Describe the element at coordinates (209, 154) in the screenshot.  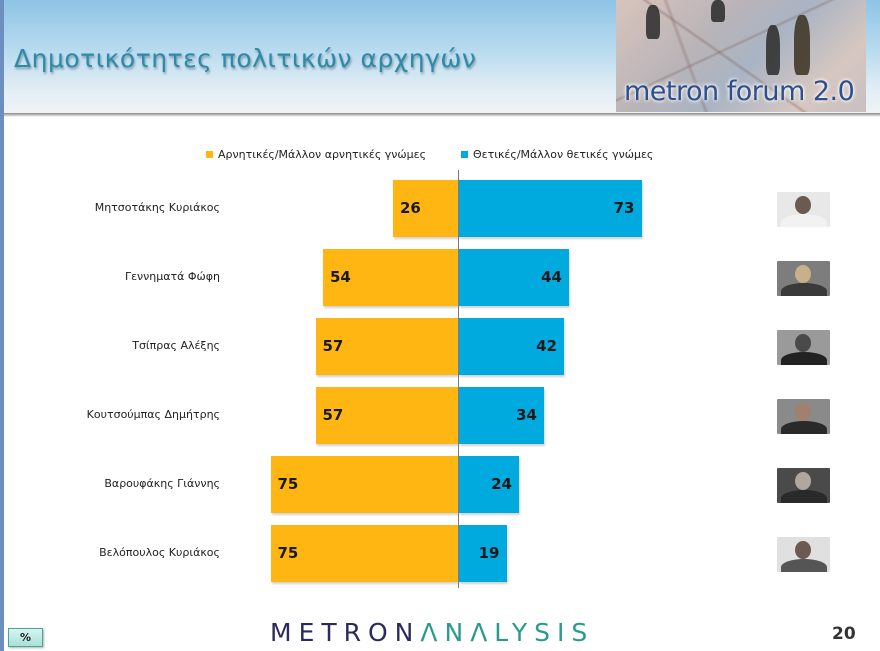
I see `legend-swatch-negative` at that location.